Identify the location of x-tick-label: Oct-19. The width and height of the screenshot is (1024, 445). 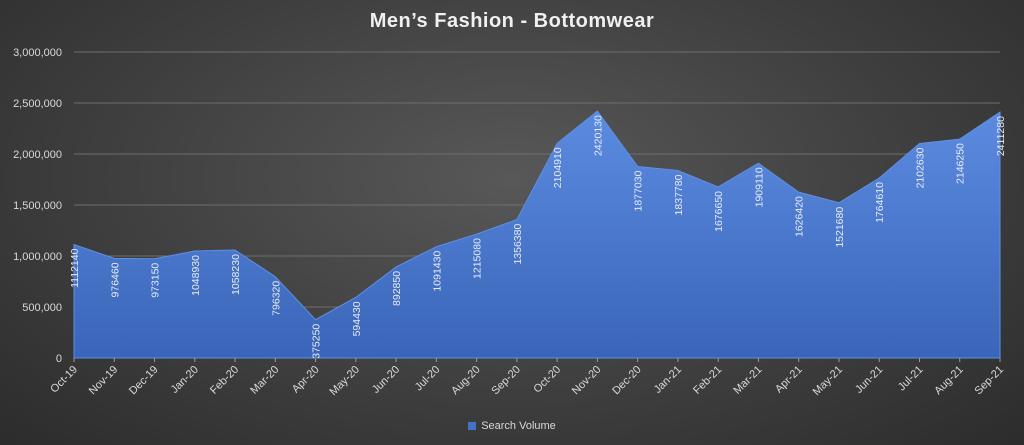
(64, 380).